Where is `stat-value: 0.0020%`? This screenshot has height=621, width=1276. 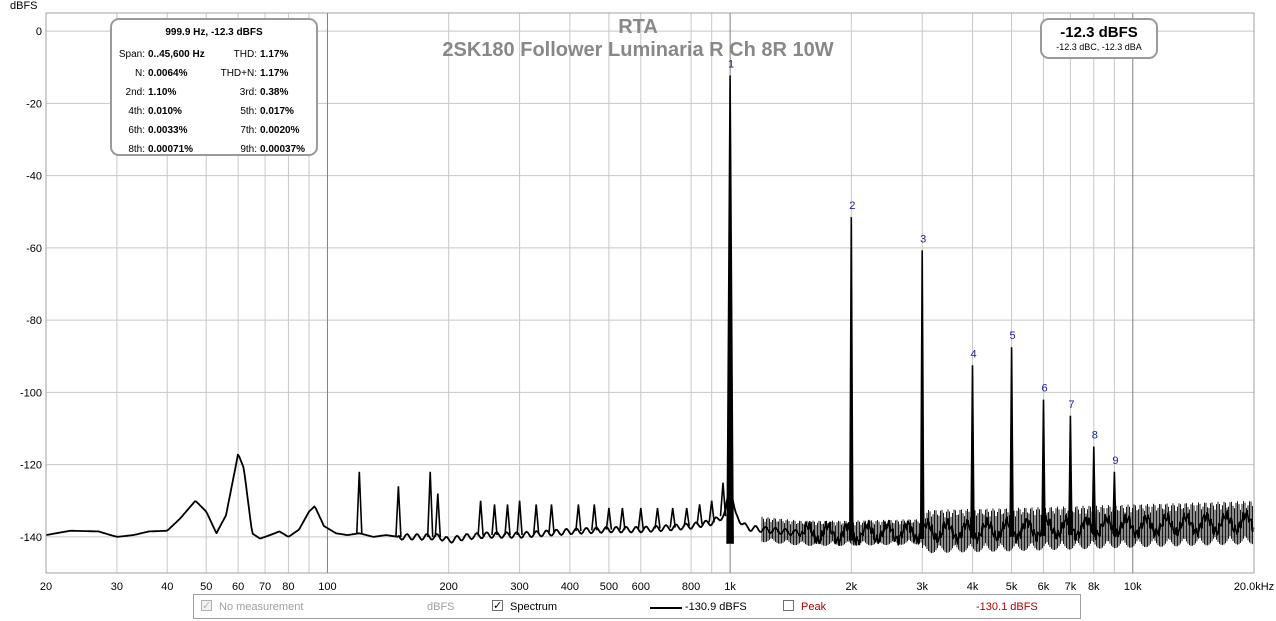
stat-value: 0.0020% is located at coordinates (280, 130).